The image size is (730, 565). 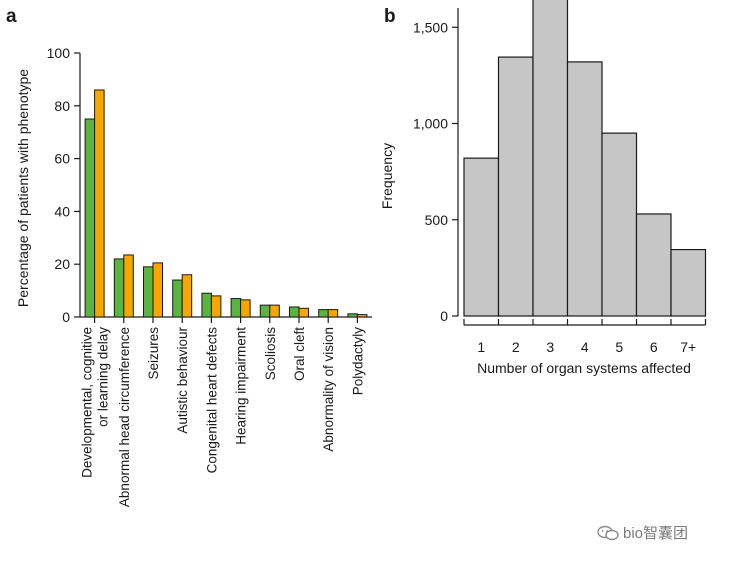 What do you see at coordinates (608, 532) in the screenshot?
I see `wechat-icon` at bounding box center [608, 532].